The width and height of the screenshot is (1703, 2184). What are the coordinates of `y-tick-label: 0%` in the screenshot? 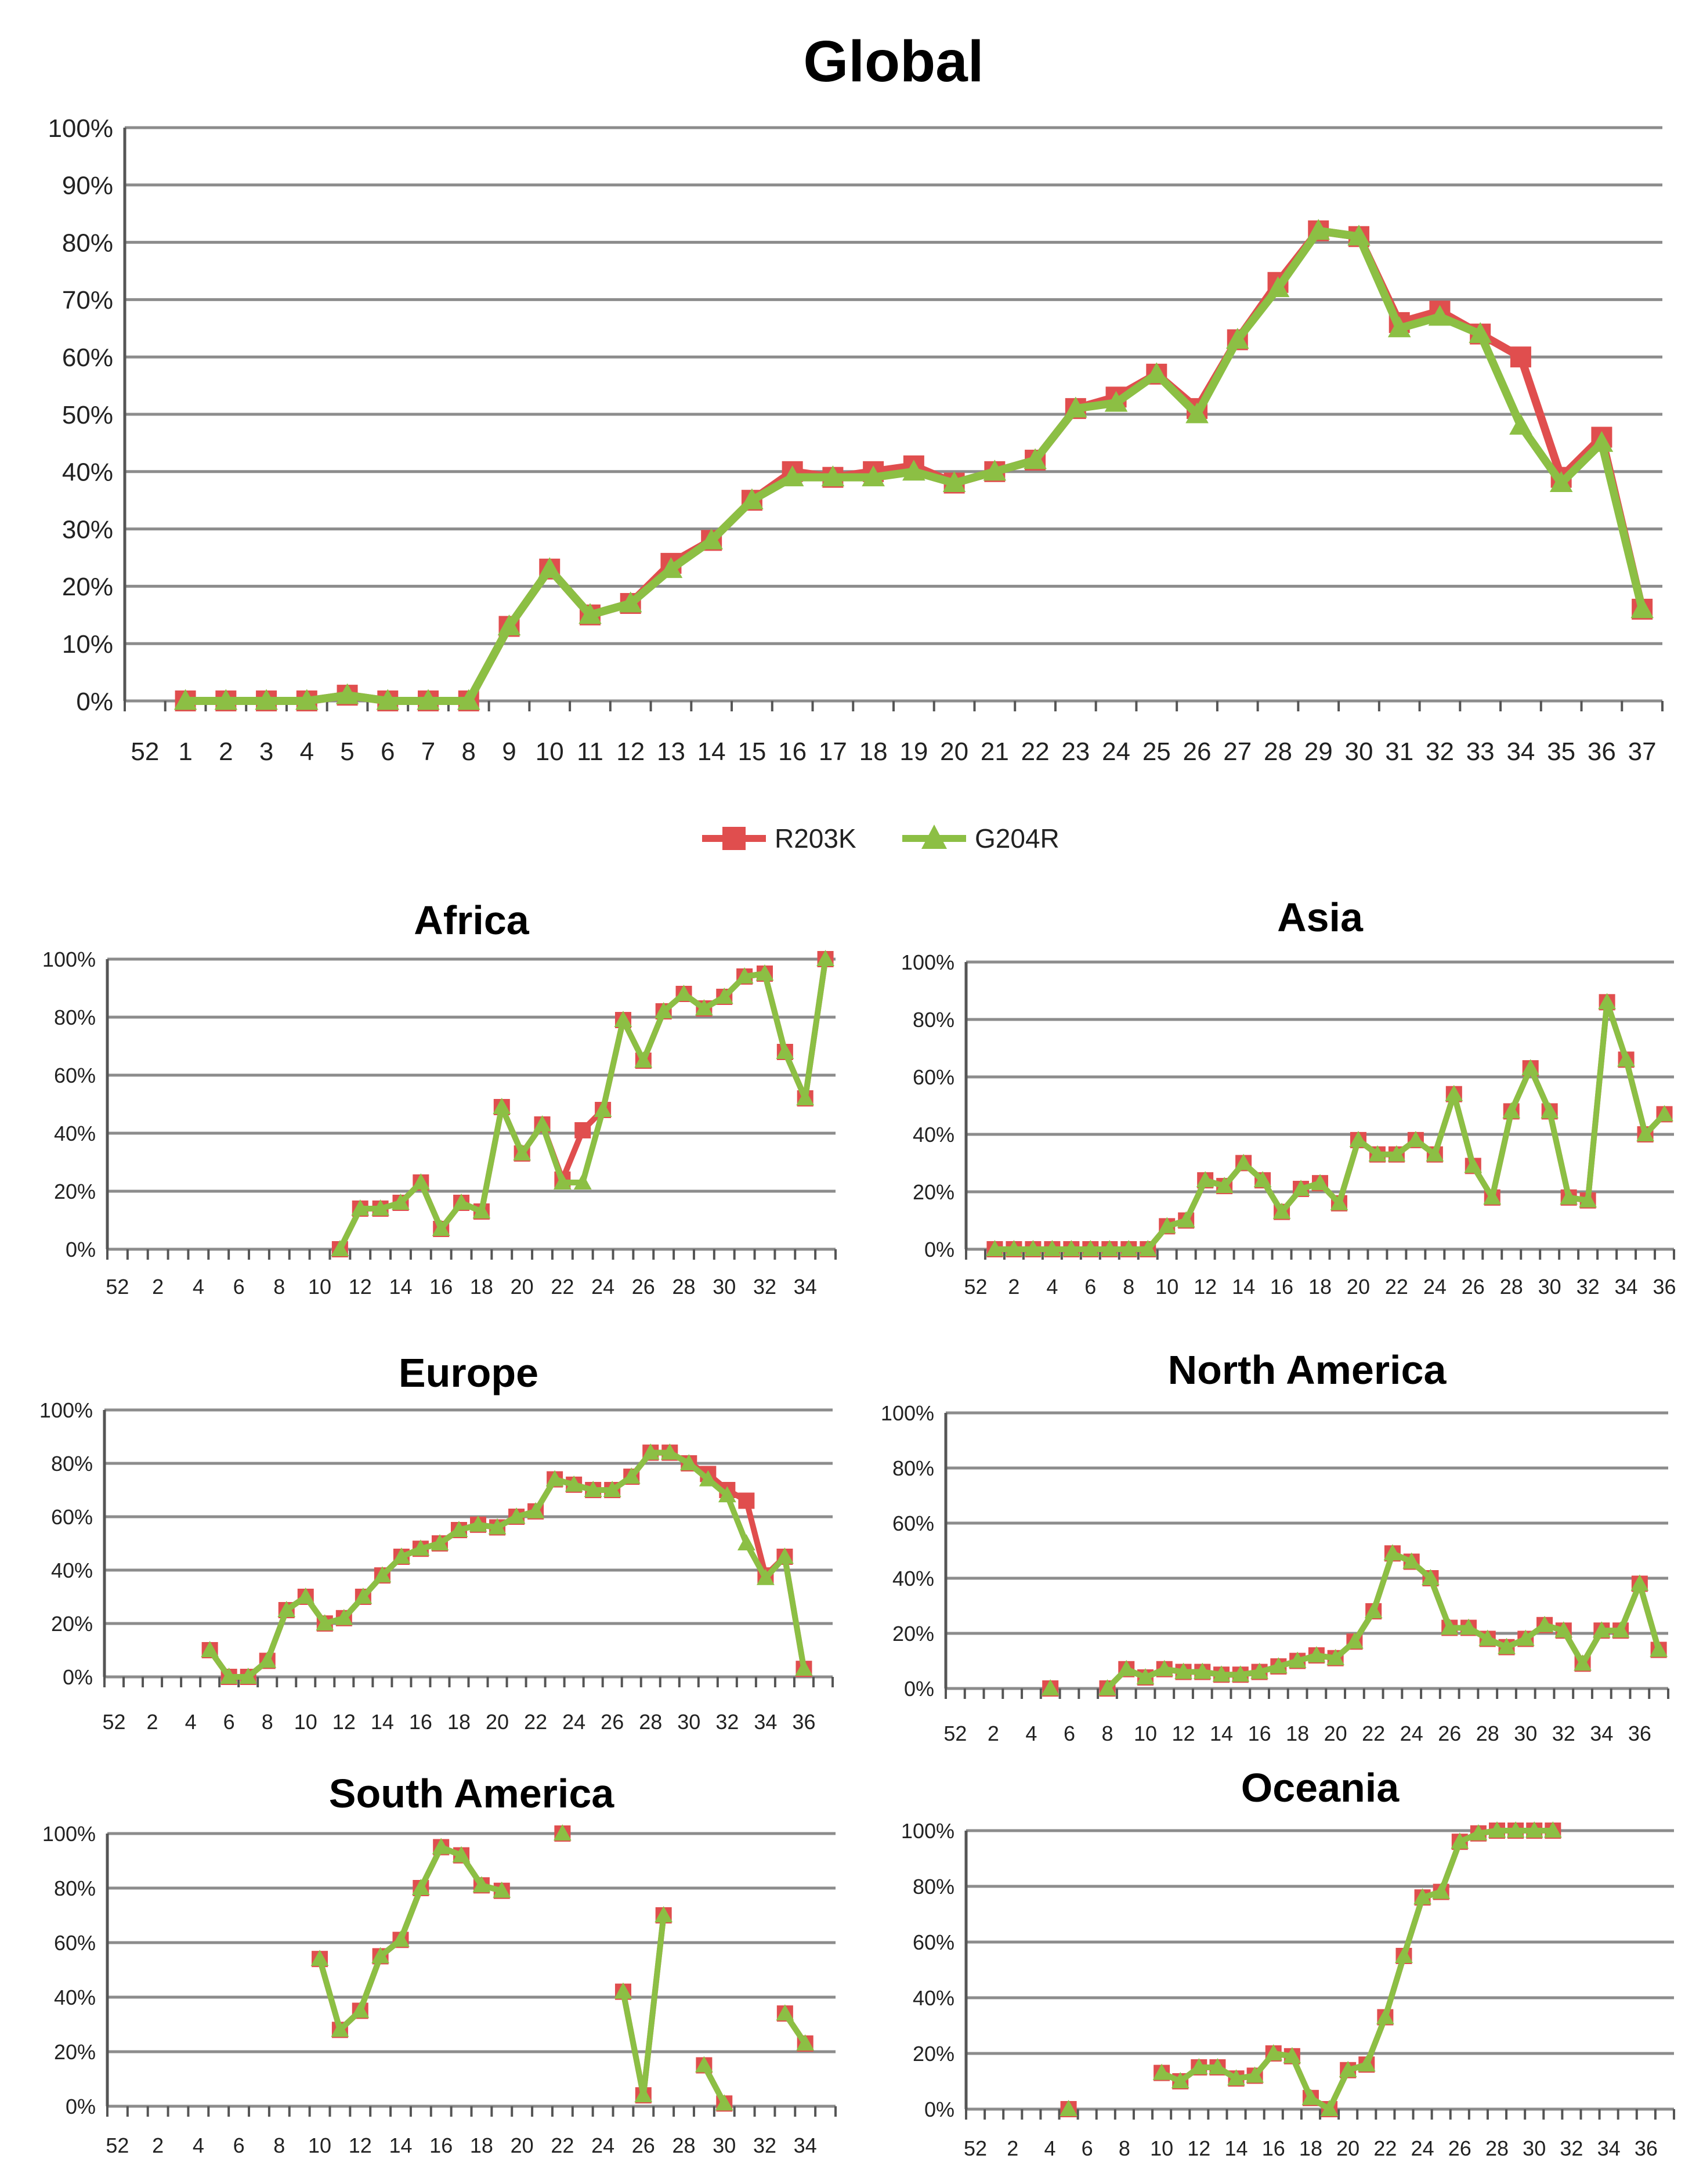 It's located at (939, 2109).